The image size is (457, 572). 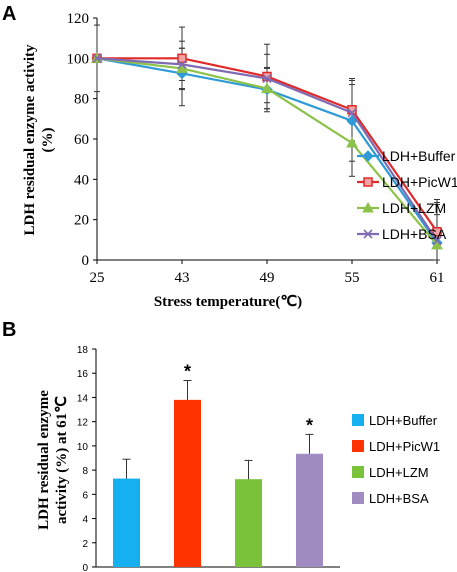 I want to click on chart-b-legend-swatch-ldh-bsa, so click(x=358, y=498).